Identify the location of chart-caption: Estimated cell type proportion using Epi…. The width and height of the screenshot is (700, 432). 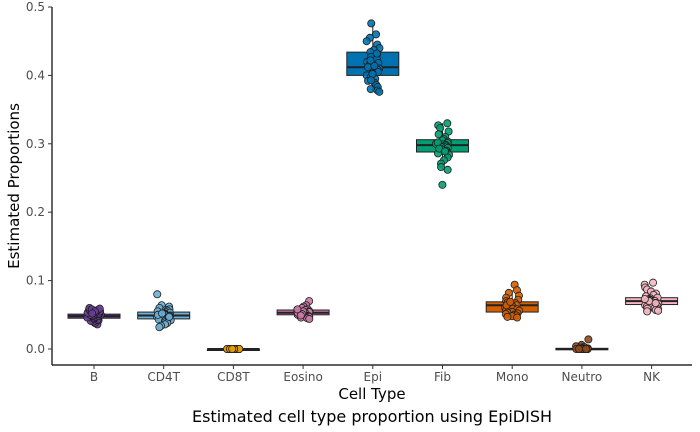
(372, 416).